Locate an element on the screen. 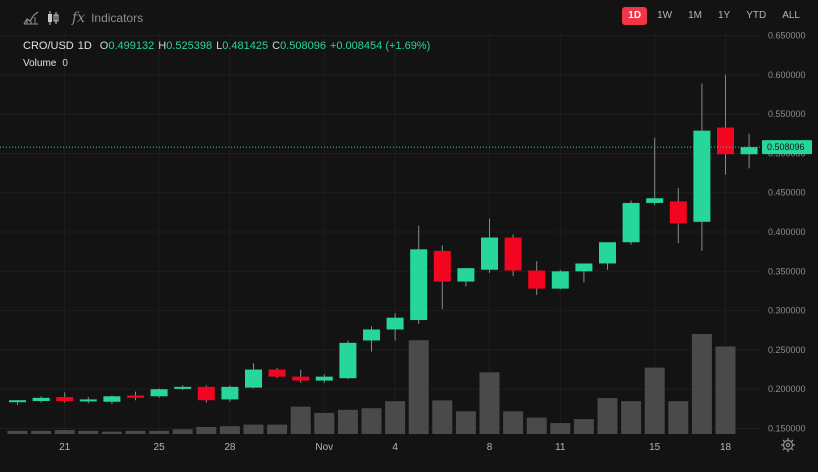  close-label: C is located at coordinates (276, 46).